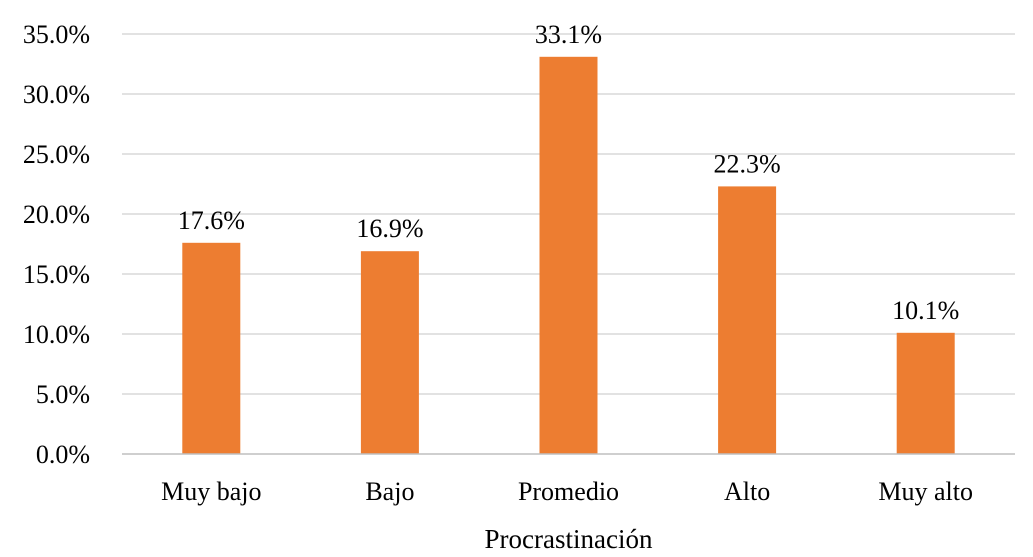 This screenshot has width=1033, height=557. I want to click on x-axis-title: Procrastinación, so click(569, 539).